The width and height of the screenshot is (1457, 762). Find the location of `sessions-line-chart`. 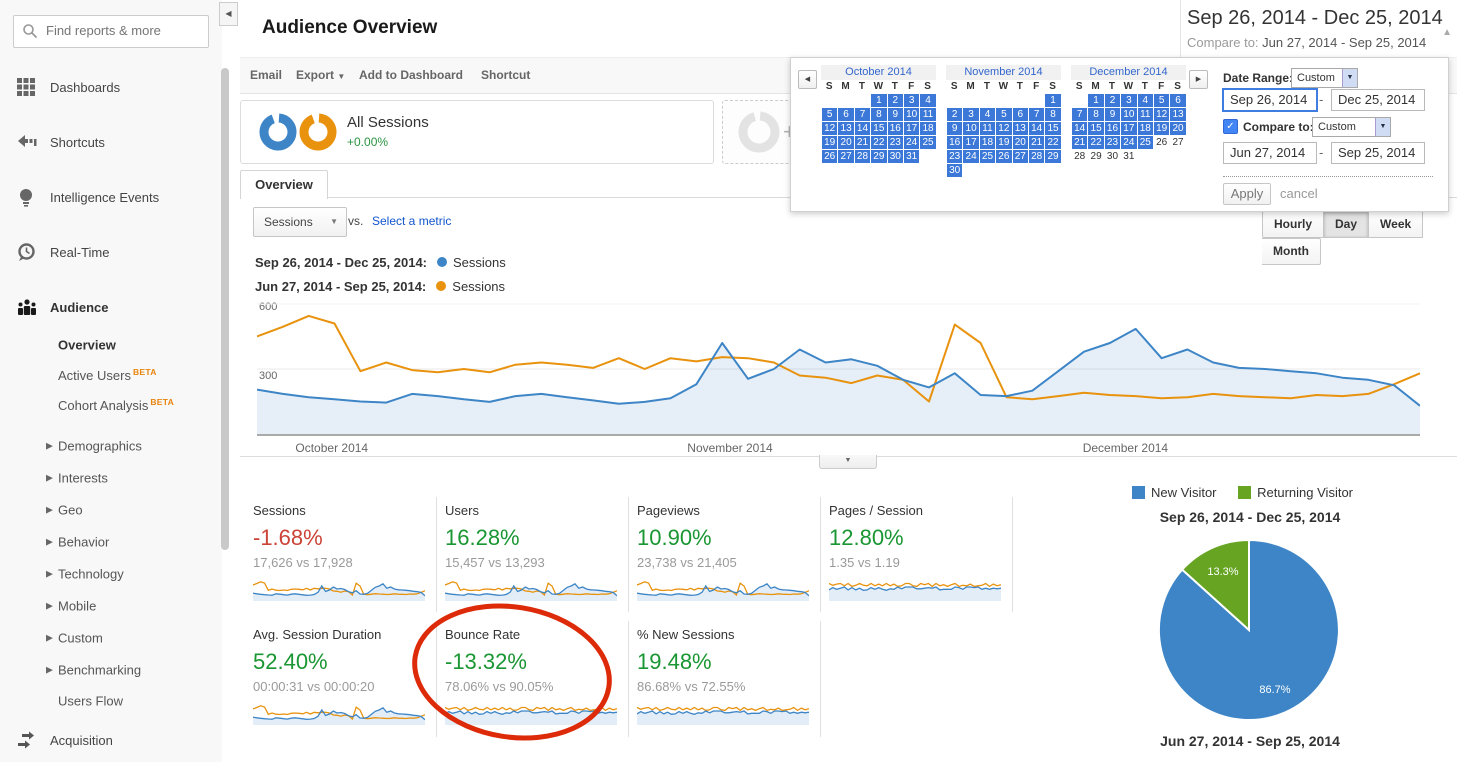

sessions-line-chart is located at coordinates (838, 367).